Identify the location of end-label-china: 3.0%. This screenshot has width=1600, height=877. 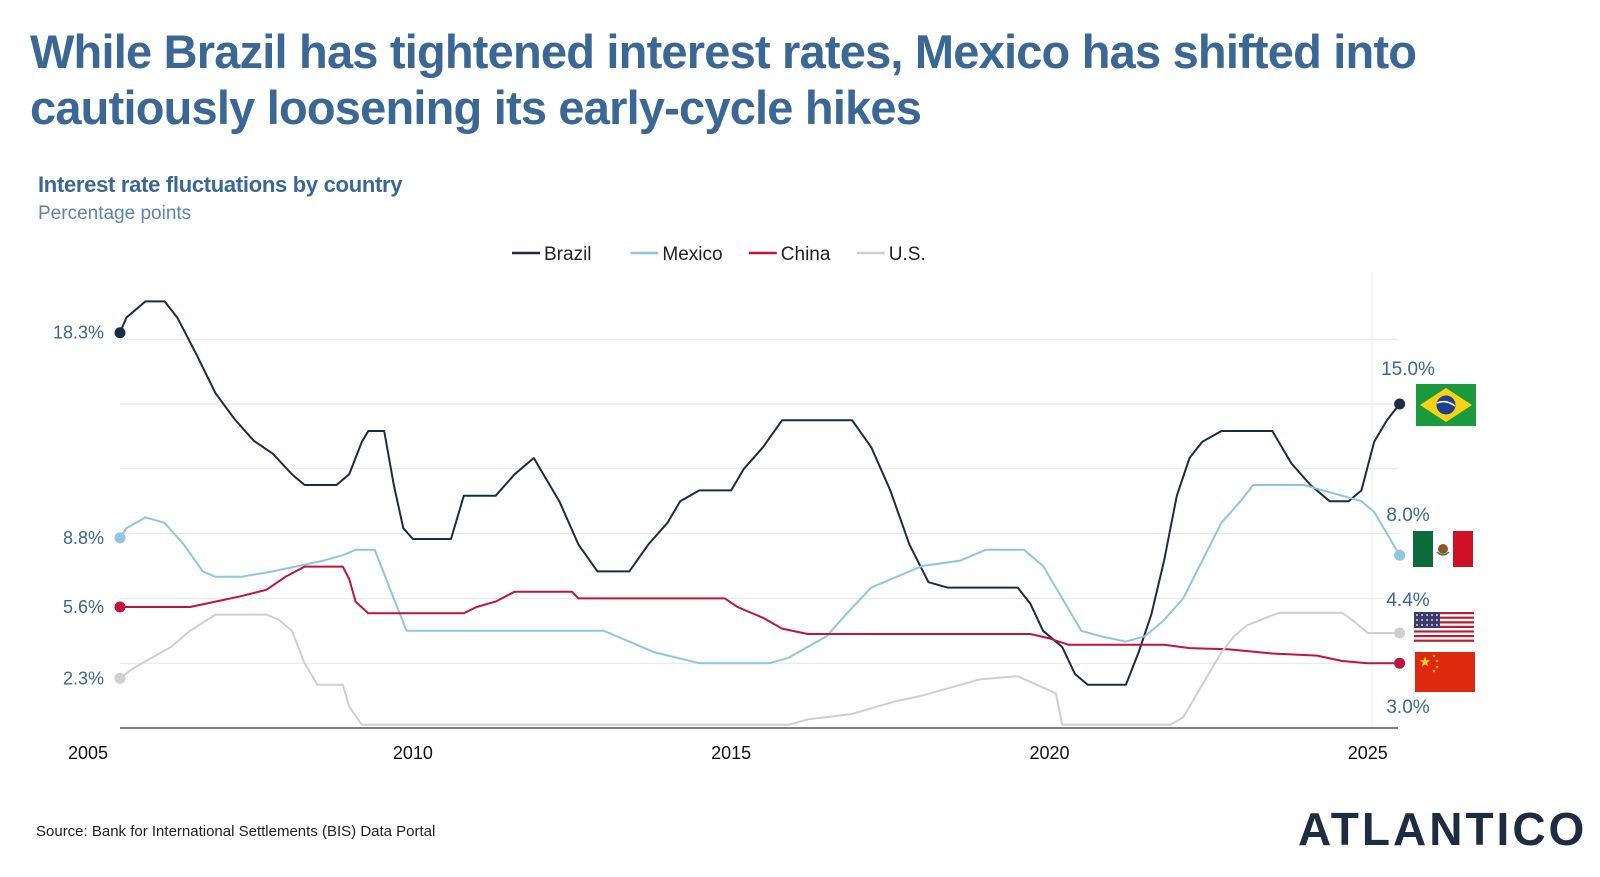
(1407, 707).